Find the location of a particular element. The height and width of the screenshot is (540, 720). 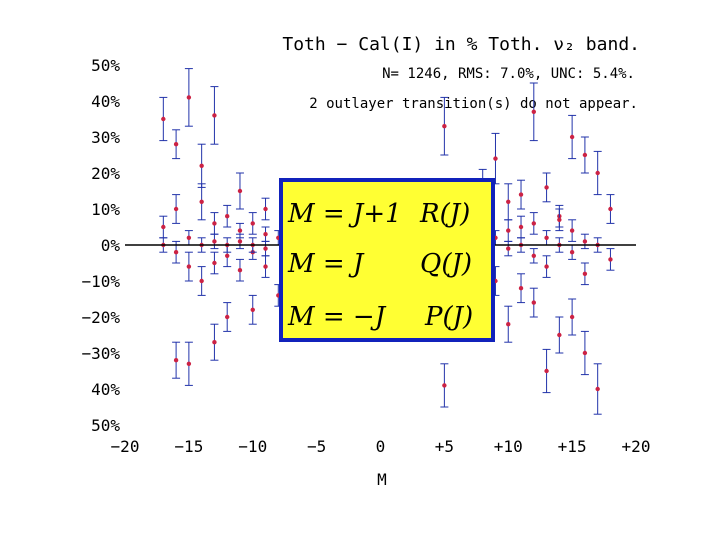

legend-row-2-left: M = J is located at coordinates (326, 264).